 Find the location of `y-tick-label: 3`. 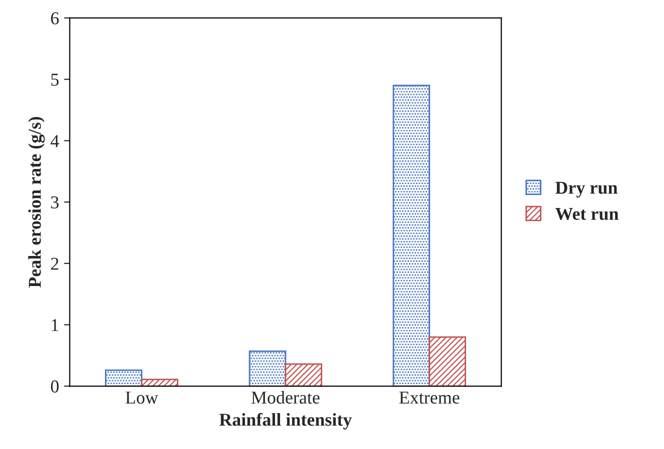

y-tick-label: 3 is located at coordinates (55, 202).